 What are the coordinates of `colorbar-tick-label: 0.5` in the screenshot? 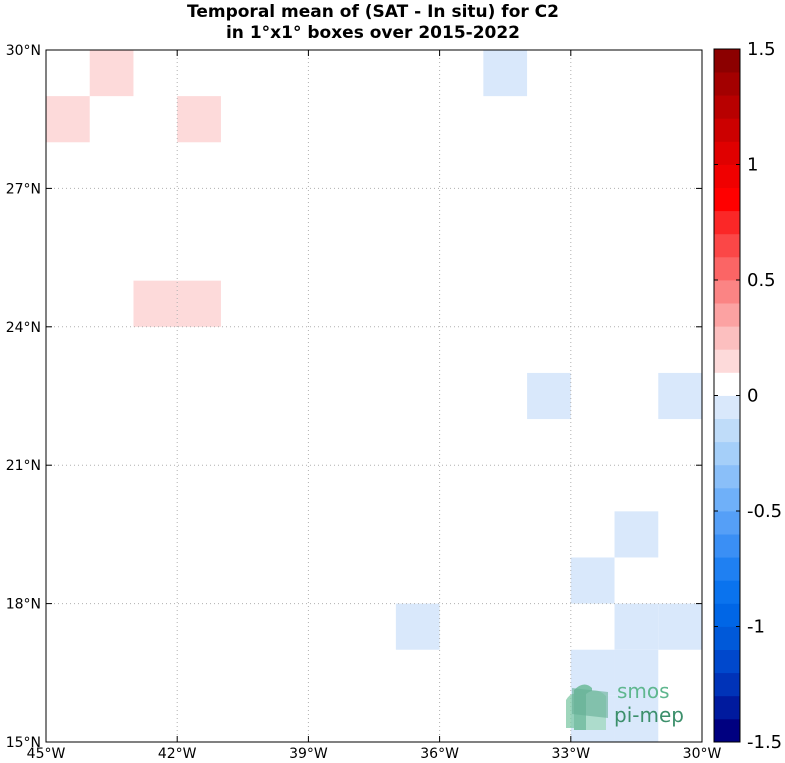 It's located at (761, 280).